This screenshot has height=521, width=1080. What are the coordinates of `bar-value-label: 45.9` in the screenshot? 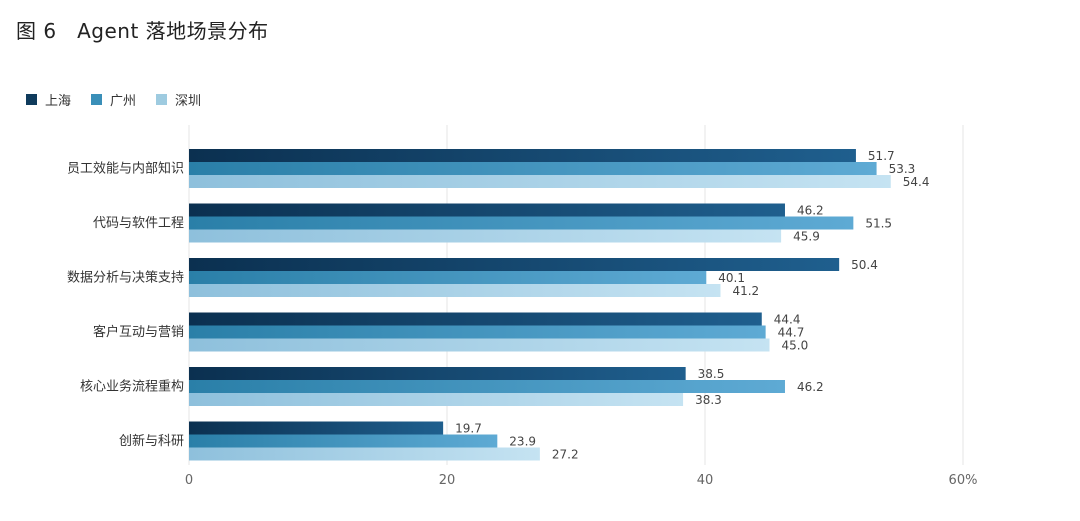 It's located at (806, 237).